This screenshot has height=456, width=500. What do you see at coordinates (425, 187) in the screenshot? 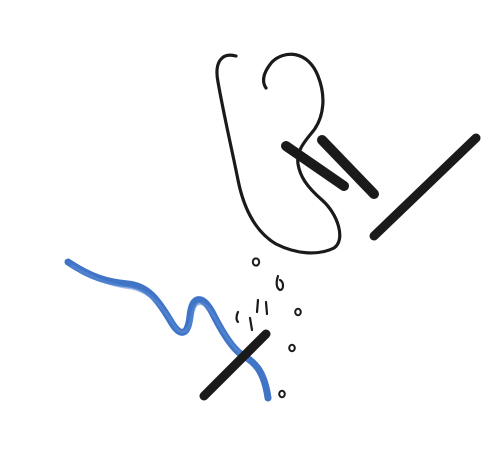
I see `mute-slash-long` at bounding box center [425, 187].